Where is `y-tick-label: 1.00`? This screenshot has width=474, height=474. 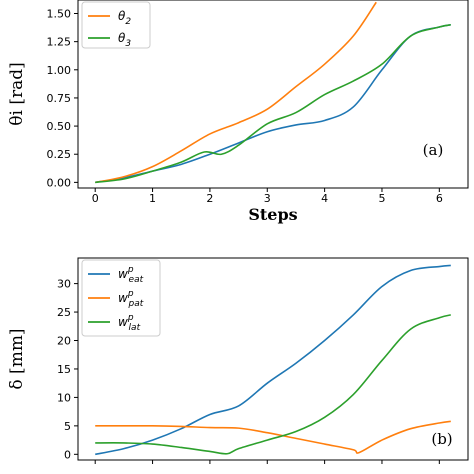
y-tick-label: 1.00 is located at coordinates (59, 70).